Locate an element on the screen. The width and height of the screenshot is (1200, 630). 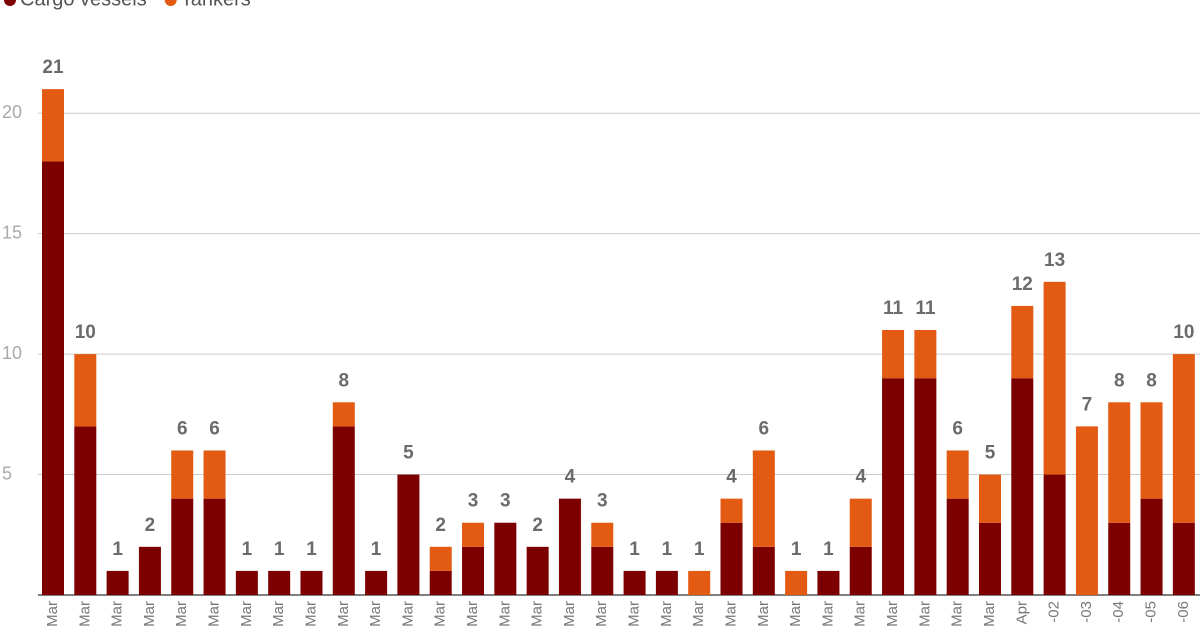
value-label: 13 is located at coordinates (1054, 260).